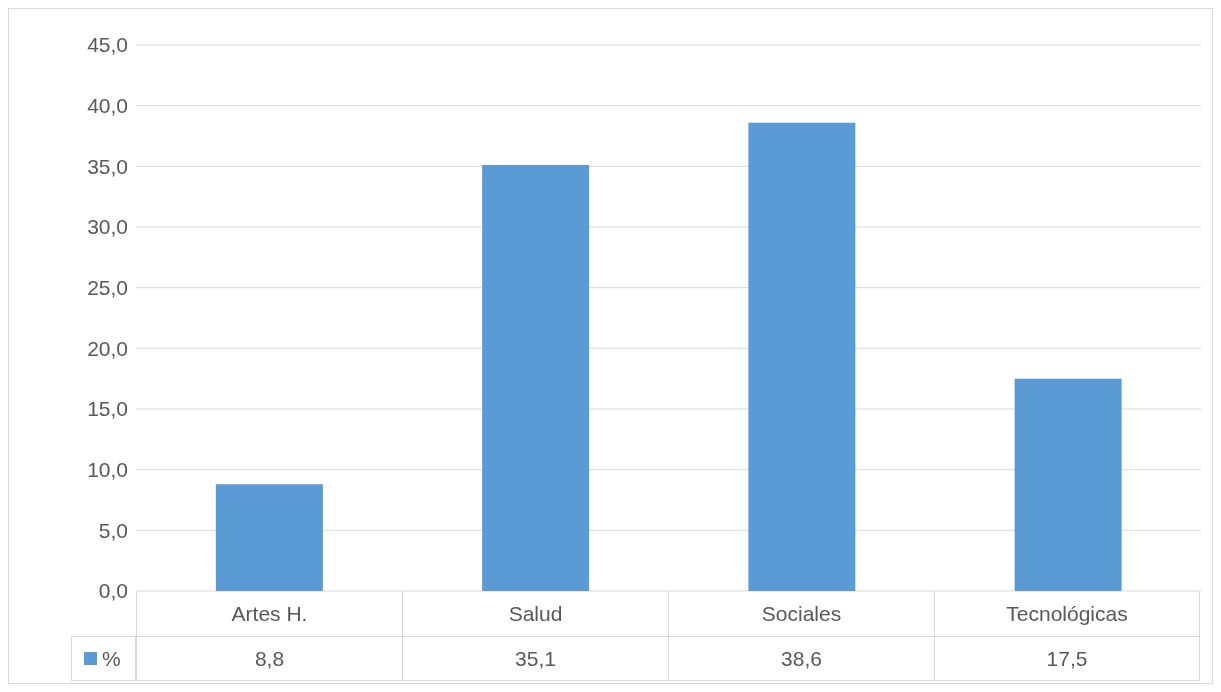  Describe the element at coordinates (1067, 613) in the screenshot. I see `x-tick-label: Tecnológicas` at that location.